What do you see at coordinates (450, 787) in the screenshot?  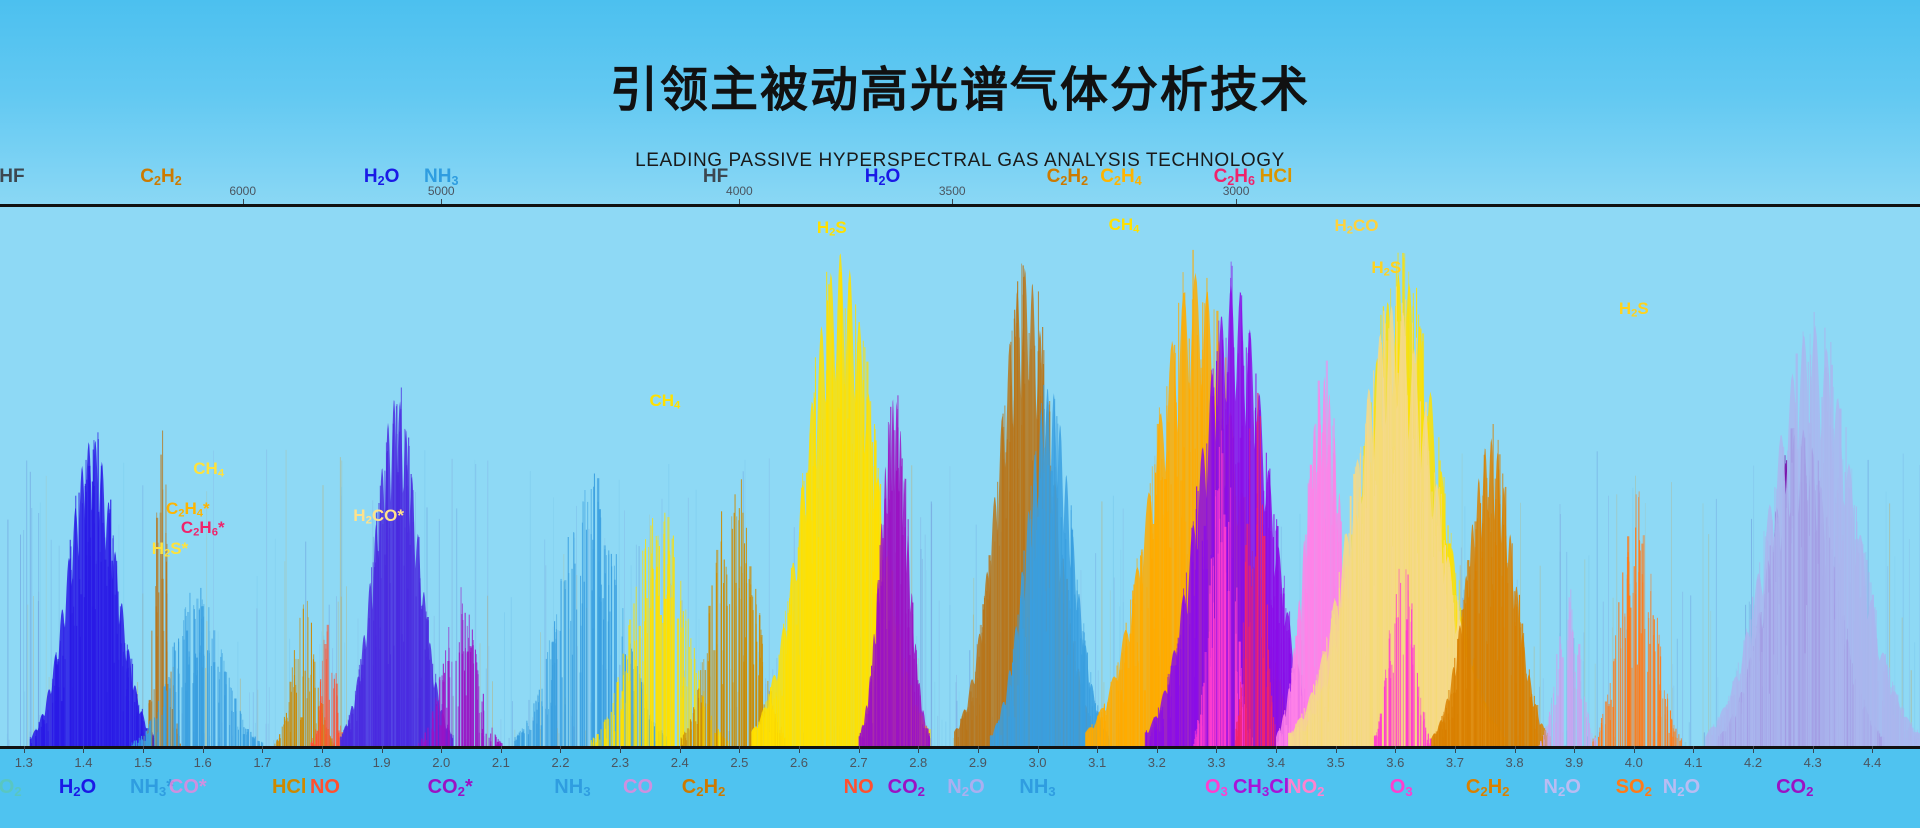 I see `bottom-species-label: CO2*` at bounding box center [450, 787].